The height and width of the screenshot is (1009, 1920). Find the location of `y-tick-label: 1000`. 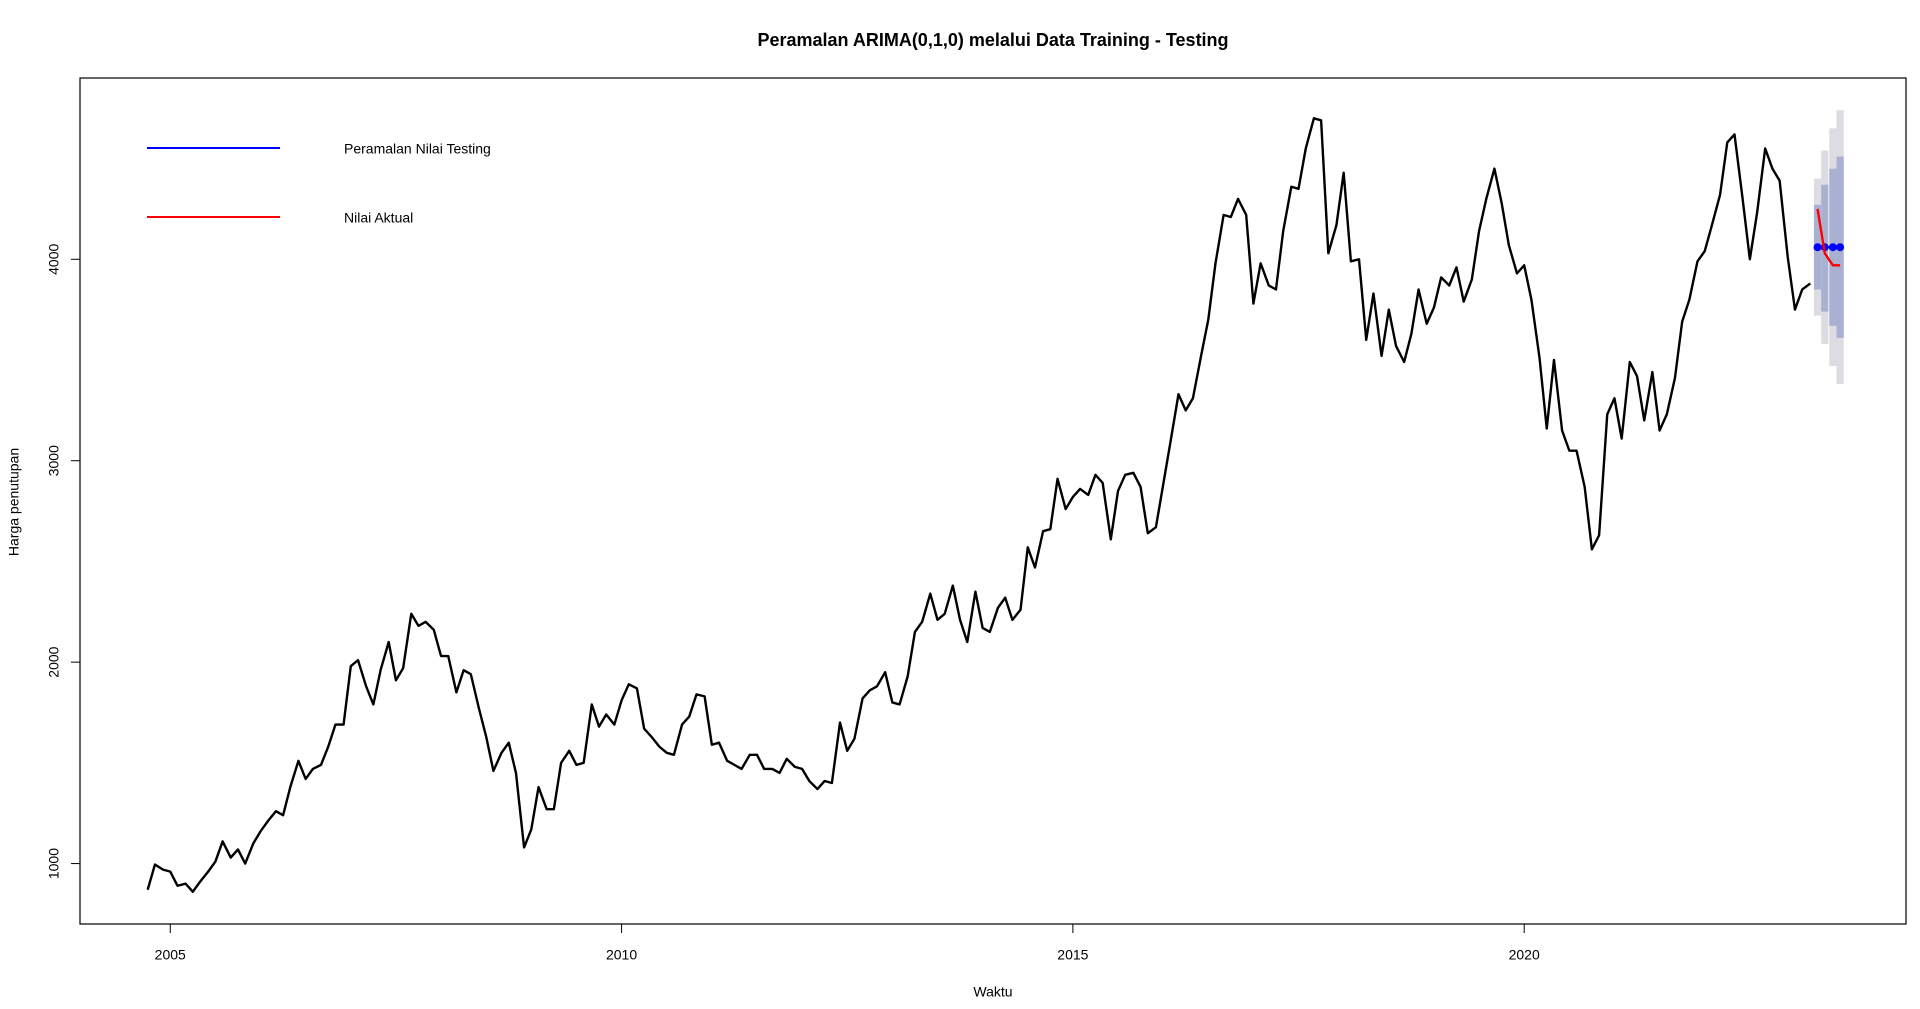

y-tick-label: 1000 is located at coordinates (54, 863).